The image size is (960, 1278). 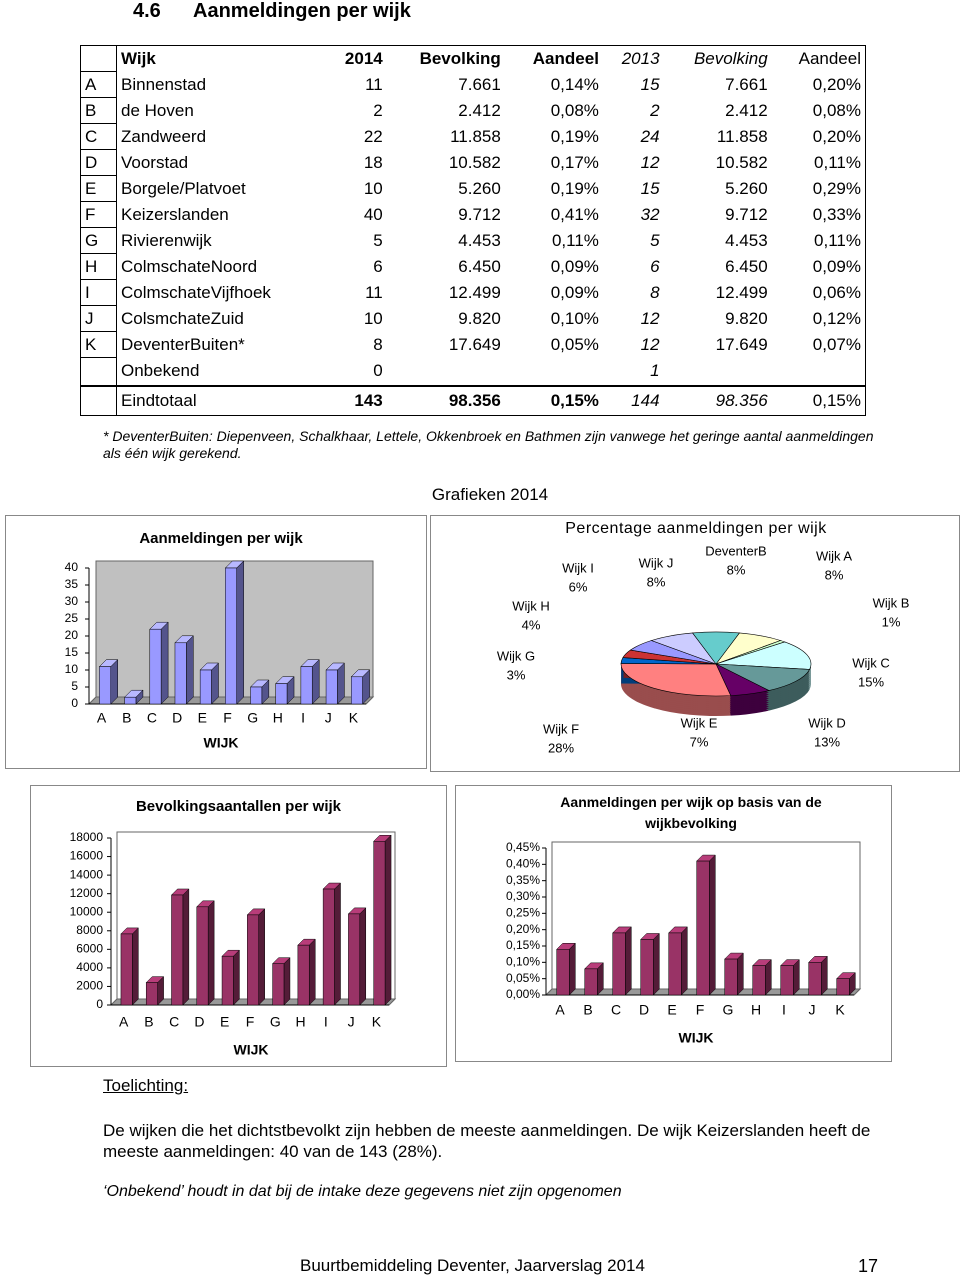 What do you see at coordinates (742, 136) in the screenshot?
I see `table-cell: 11.858` at bounding box center [742, 136].